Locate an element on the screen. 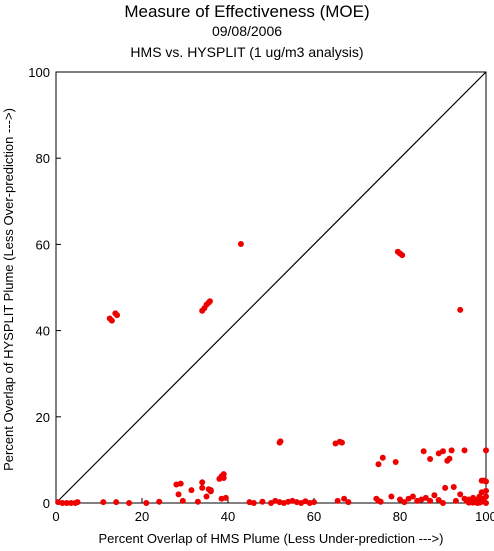 Image resolution: width=494 pixels, height=551 pixels. chart-title: Measure of Effectiveness (MOE) is located at coordinates (247, 11).